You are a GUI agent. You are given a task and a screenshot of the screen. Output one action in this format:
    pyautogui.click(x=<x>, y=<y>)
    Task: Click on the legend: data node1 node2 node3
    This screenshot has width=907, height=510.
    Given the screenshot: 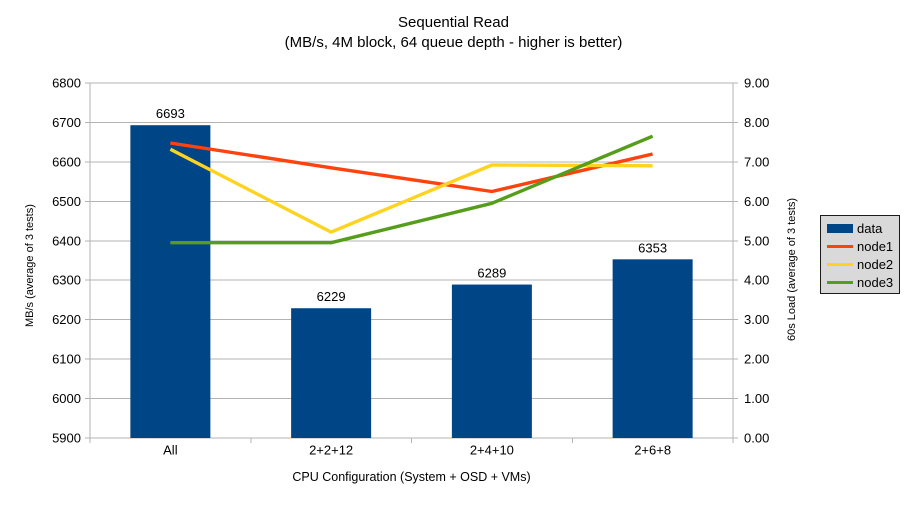 What is the action you would take?
    pyautogui.click(x=860, y=254)
    